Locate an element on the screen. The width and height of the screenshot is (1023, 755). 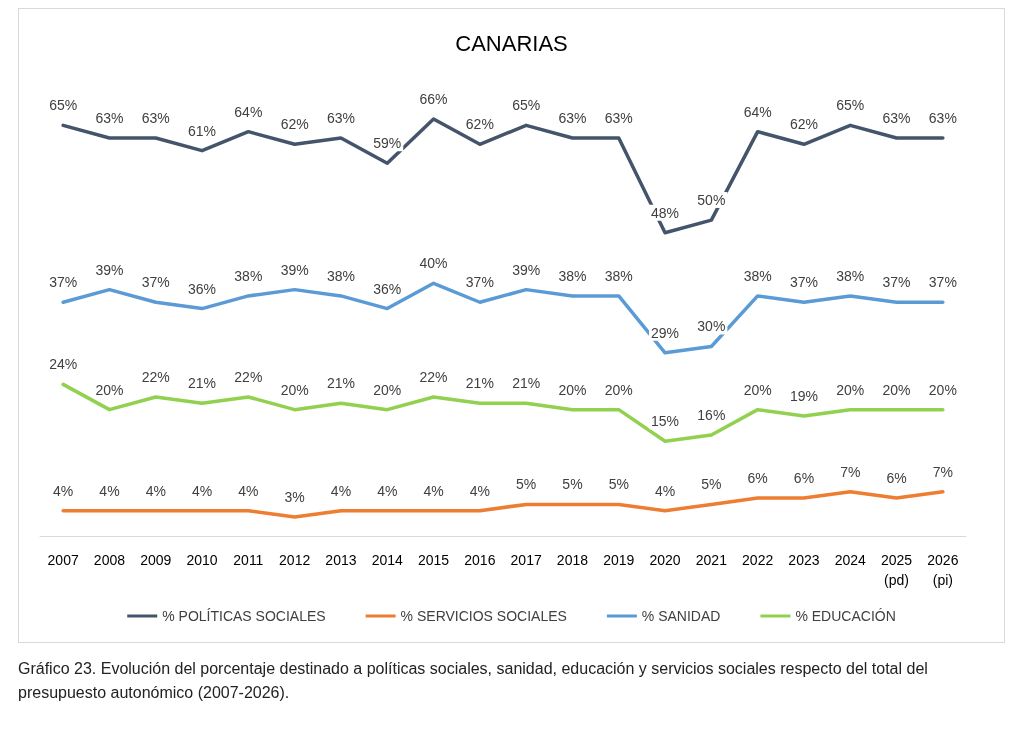
x-tick-label: 2025 (pd) is located at coordinates (896, 570).